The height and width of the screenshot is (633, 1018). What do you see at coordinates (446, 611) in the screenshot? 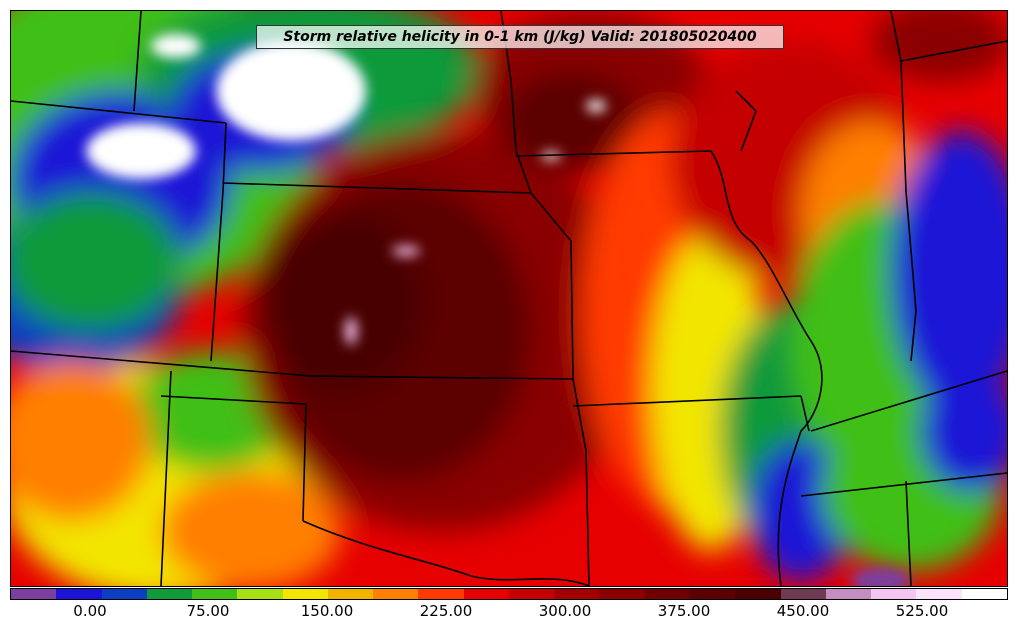
I see `colorbar-tick-label: 225.00` at bounding box center [446, 611].